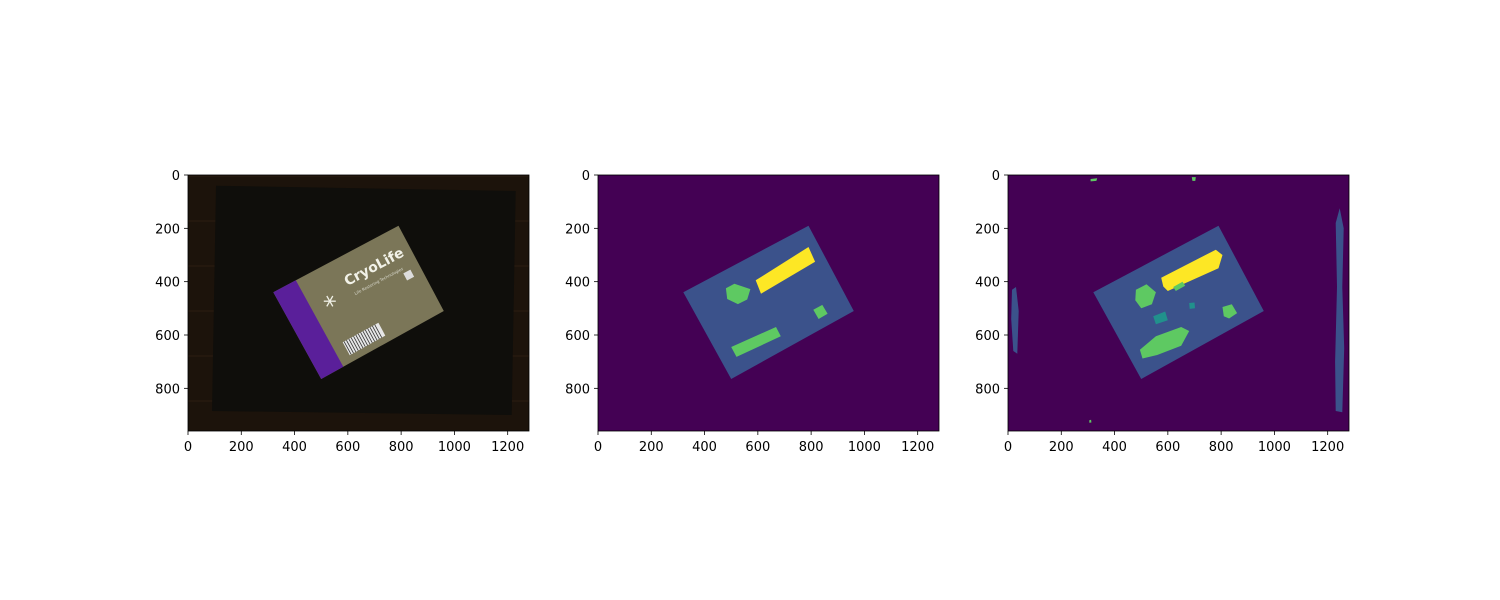 The image size is (1500, 600). Describe the element at coordinates (308, 329) in the screenshot. I see `purple-band` at that location.